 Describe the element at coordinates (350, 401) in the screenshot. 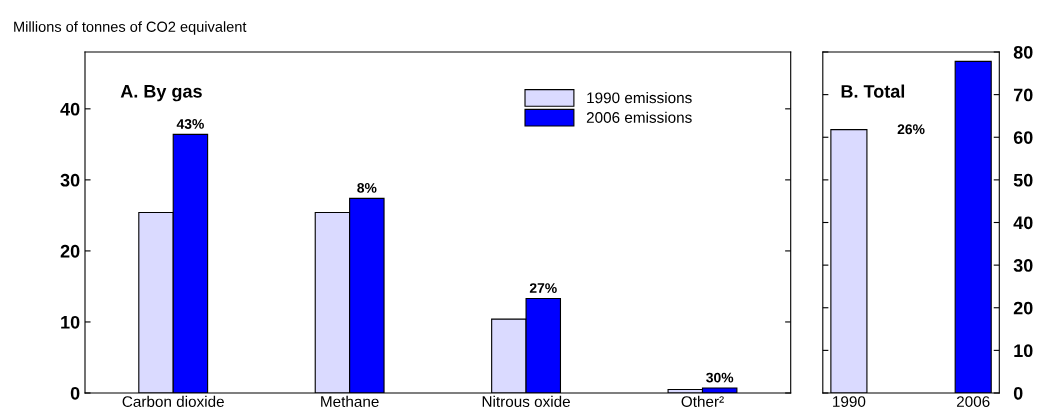

I see `x-tick-label: Methane` at that location.